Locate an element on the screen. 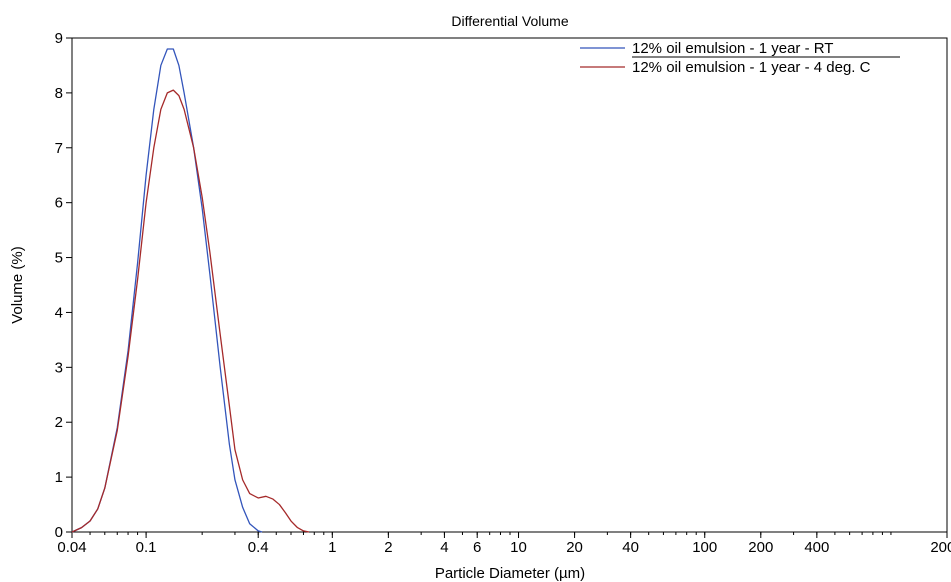  y-axis-ticks: 0 1 2 3 4 5 6 7 8 9 is located at coordinates (63, 285).